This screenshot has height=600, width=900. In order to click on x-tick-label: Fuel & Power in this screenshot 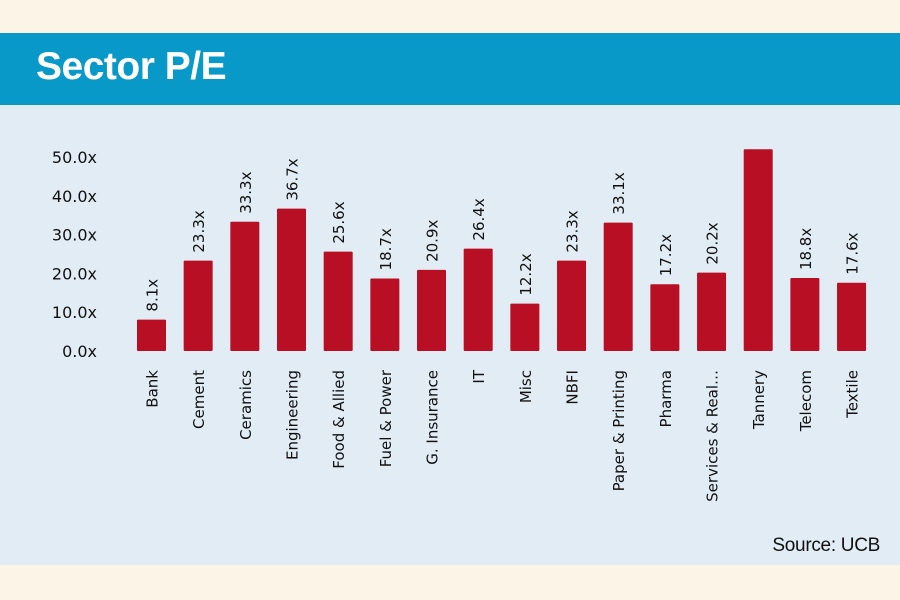, I will do `click(386, 418)`.